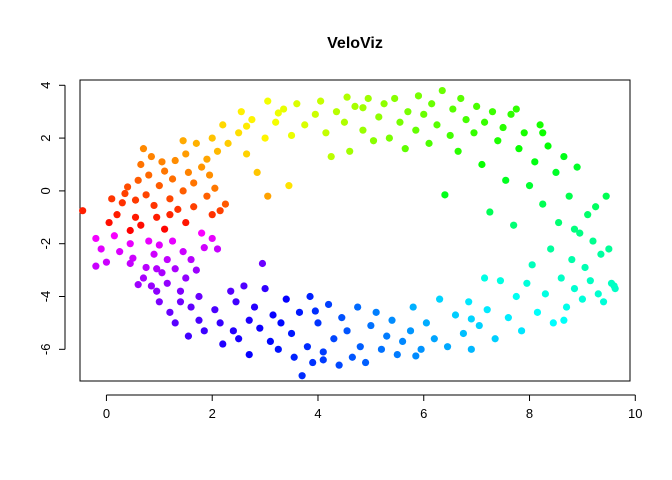  Describe the element at coordinates (355, 43) in the screenshot. I see `chart-title: VeloViz` at that location.